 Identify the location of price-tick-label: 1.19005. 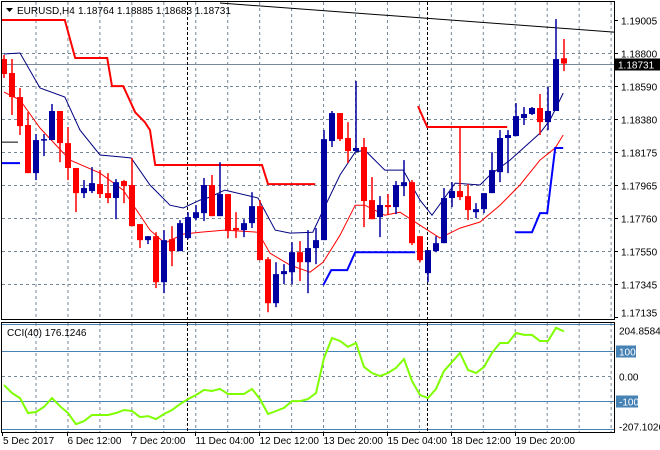
(639, 22).